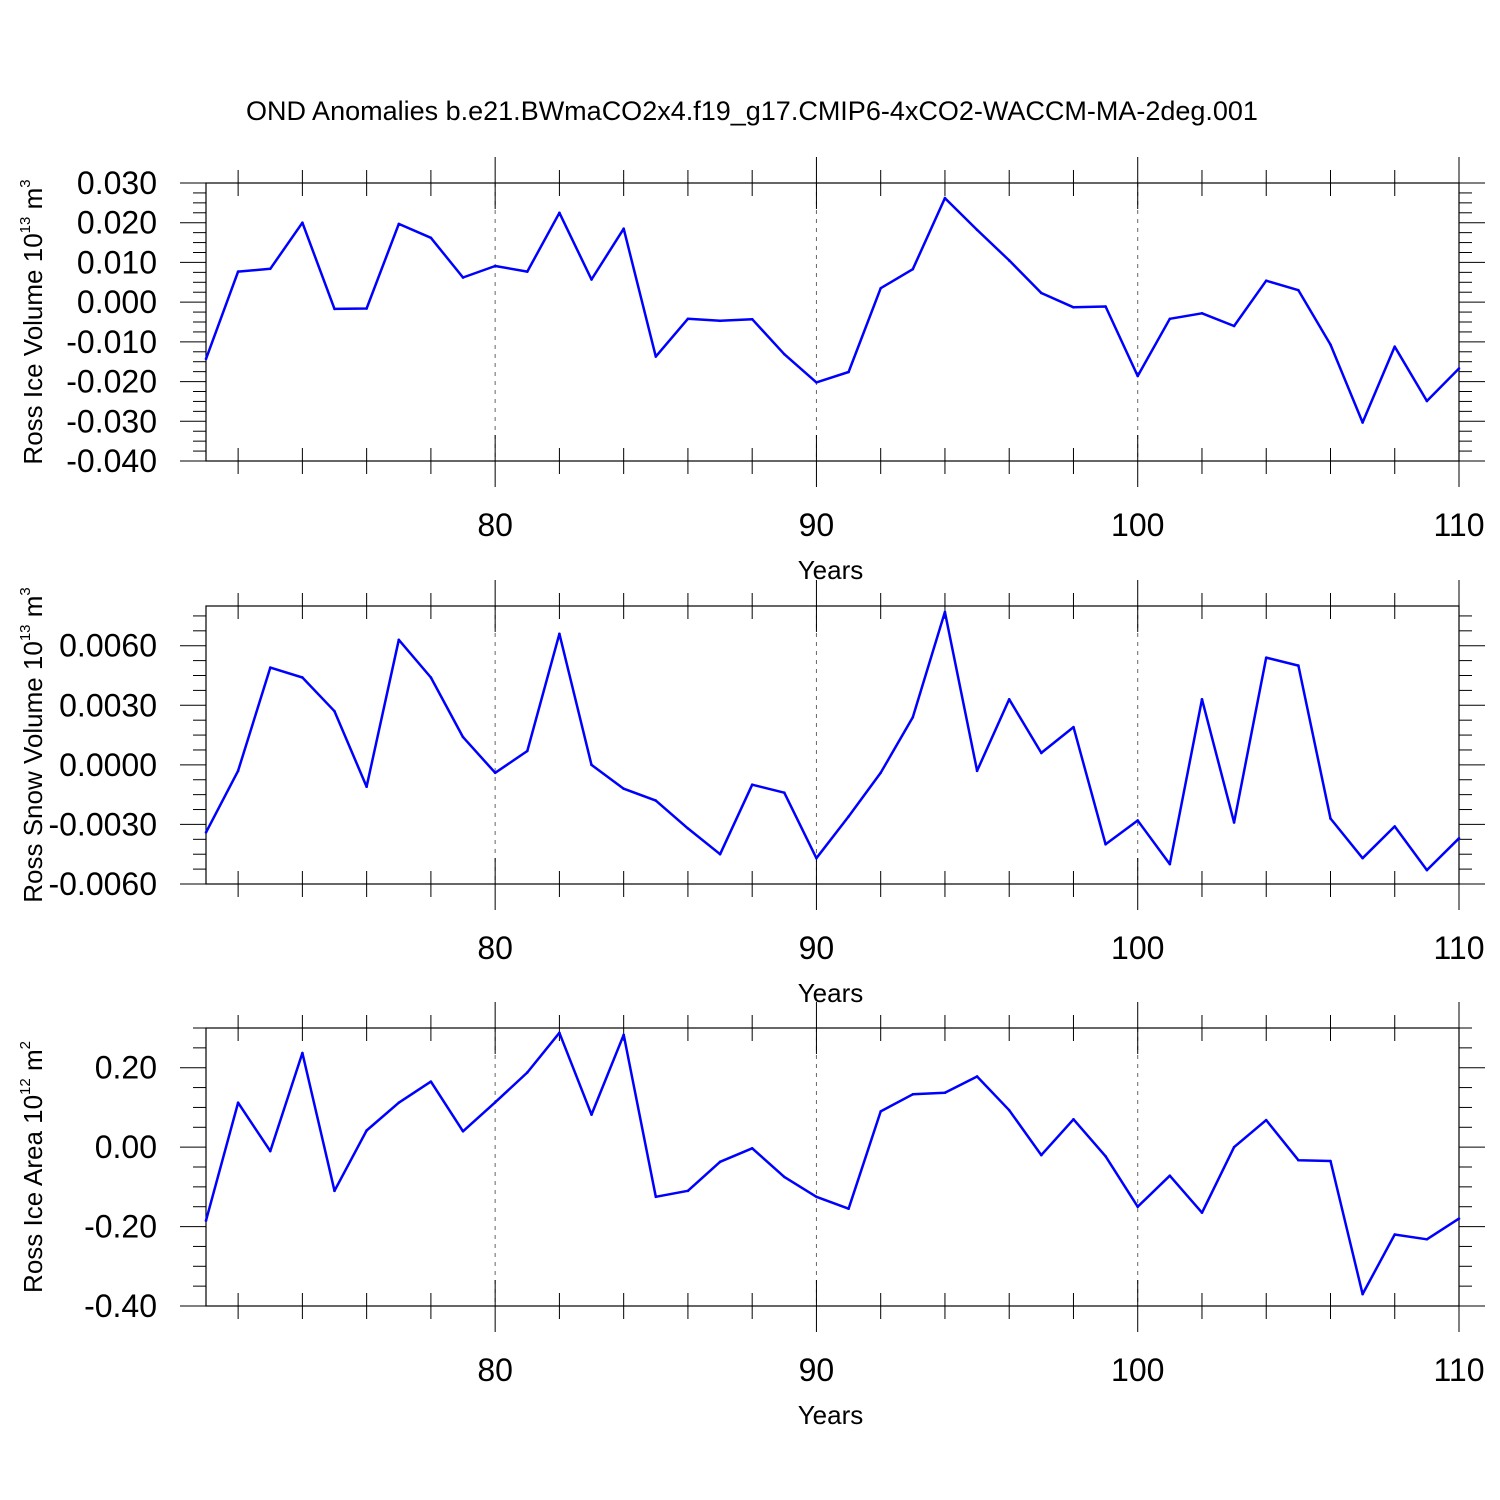 The width and height of the screenshot is (1500, 1500). Describe the element at coordinates (33, 1194) in the screenshot. I see `y-axis-label-ylabel: Ross Ice Area 10` at that location.